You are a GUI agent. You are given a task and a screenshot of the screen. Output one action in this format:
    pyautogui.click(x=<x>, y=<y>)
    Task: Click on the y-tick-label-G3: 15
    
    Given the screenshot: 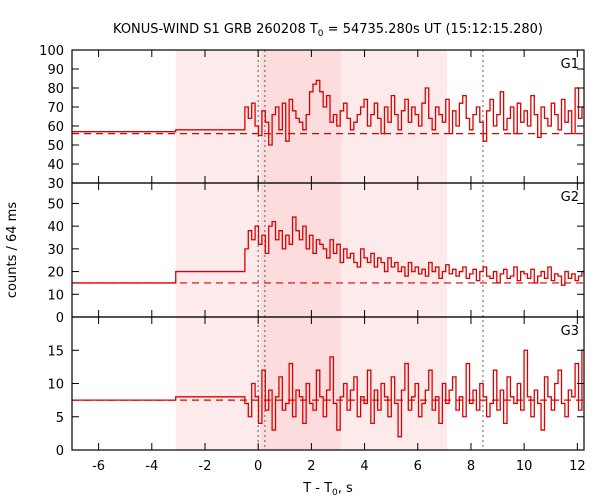 What is the action you would take?
    pyautogui.click(x=55, y=351)
    